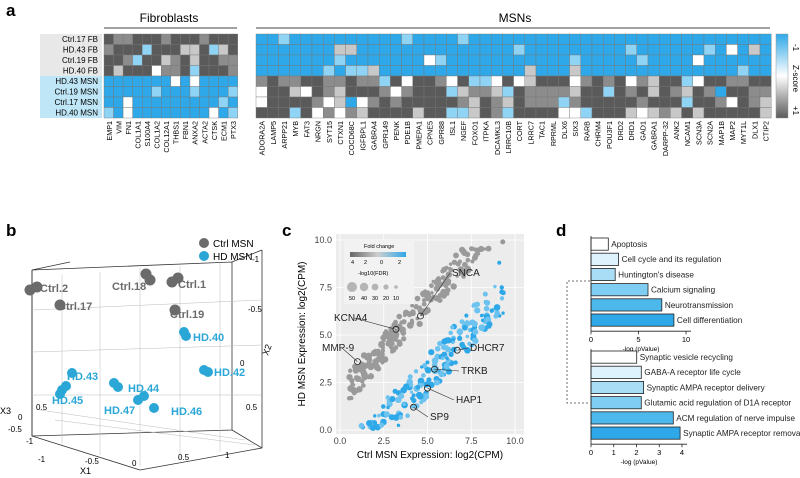 Image resolution: width=800 pixels, height=478 pixels. Describe the element at coordinates (150, 280) in the screenshot. I see `pca-ctrl-point` at that location.